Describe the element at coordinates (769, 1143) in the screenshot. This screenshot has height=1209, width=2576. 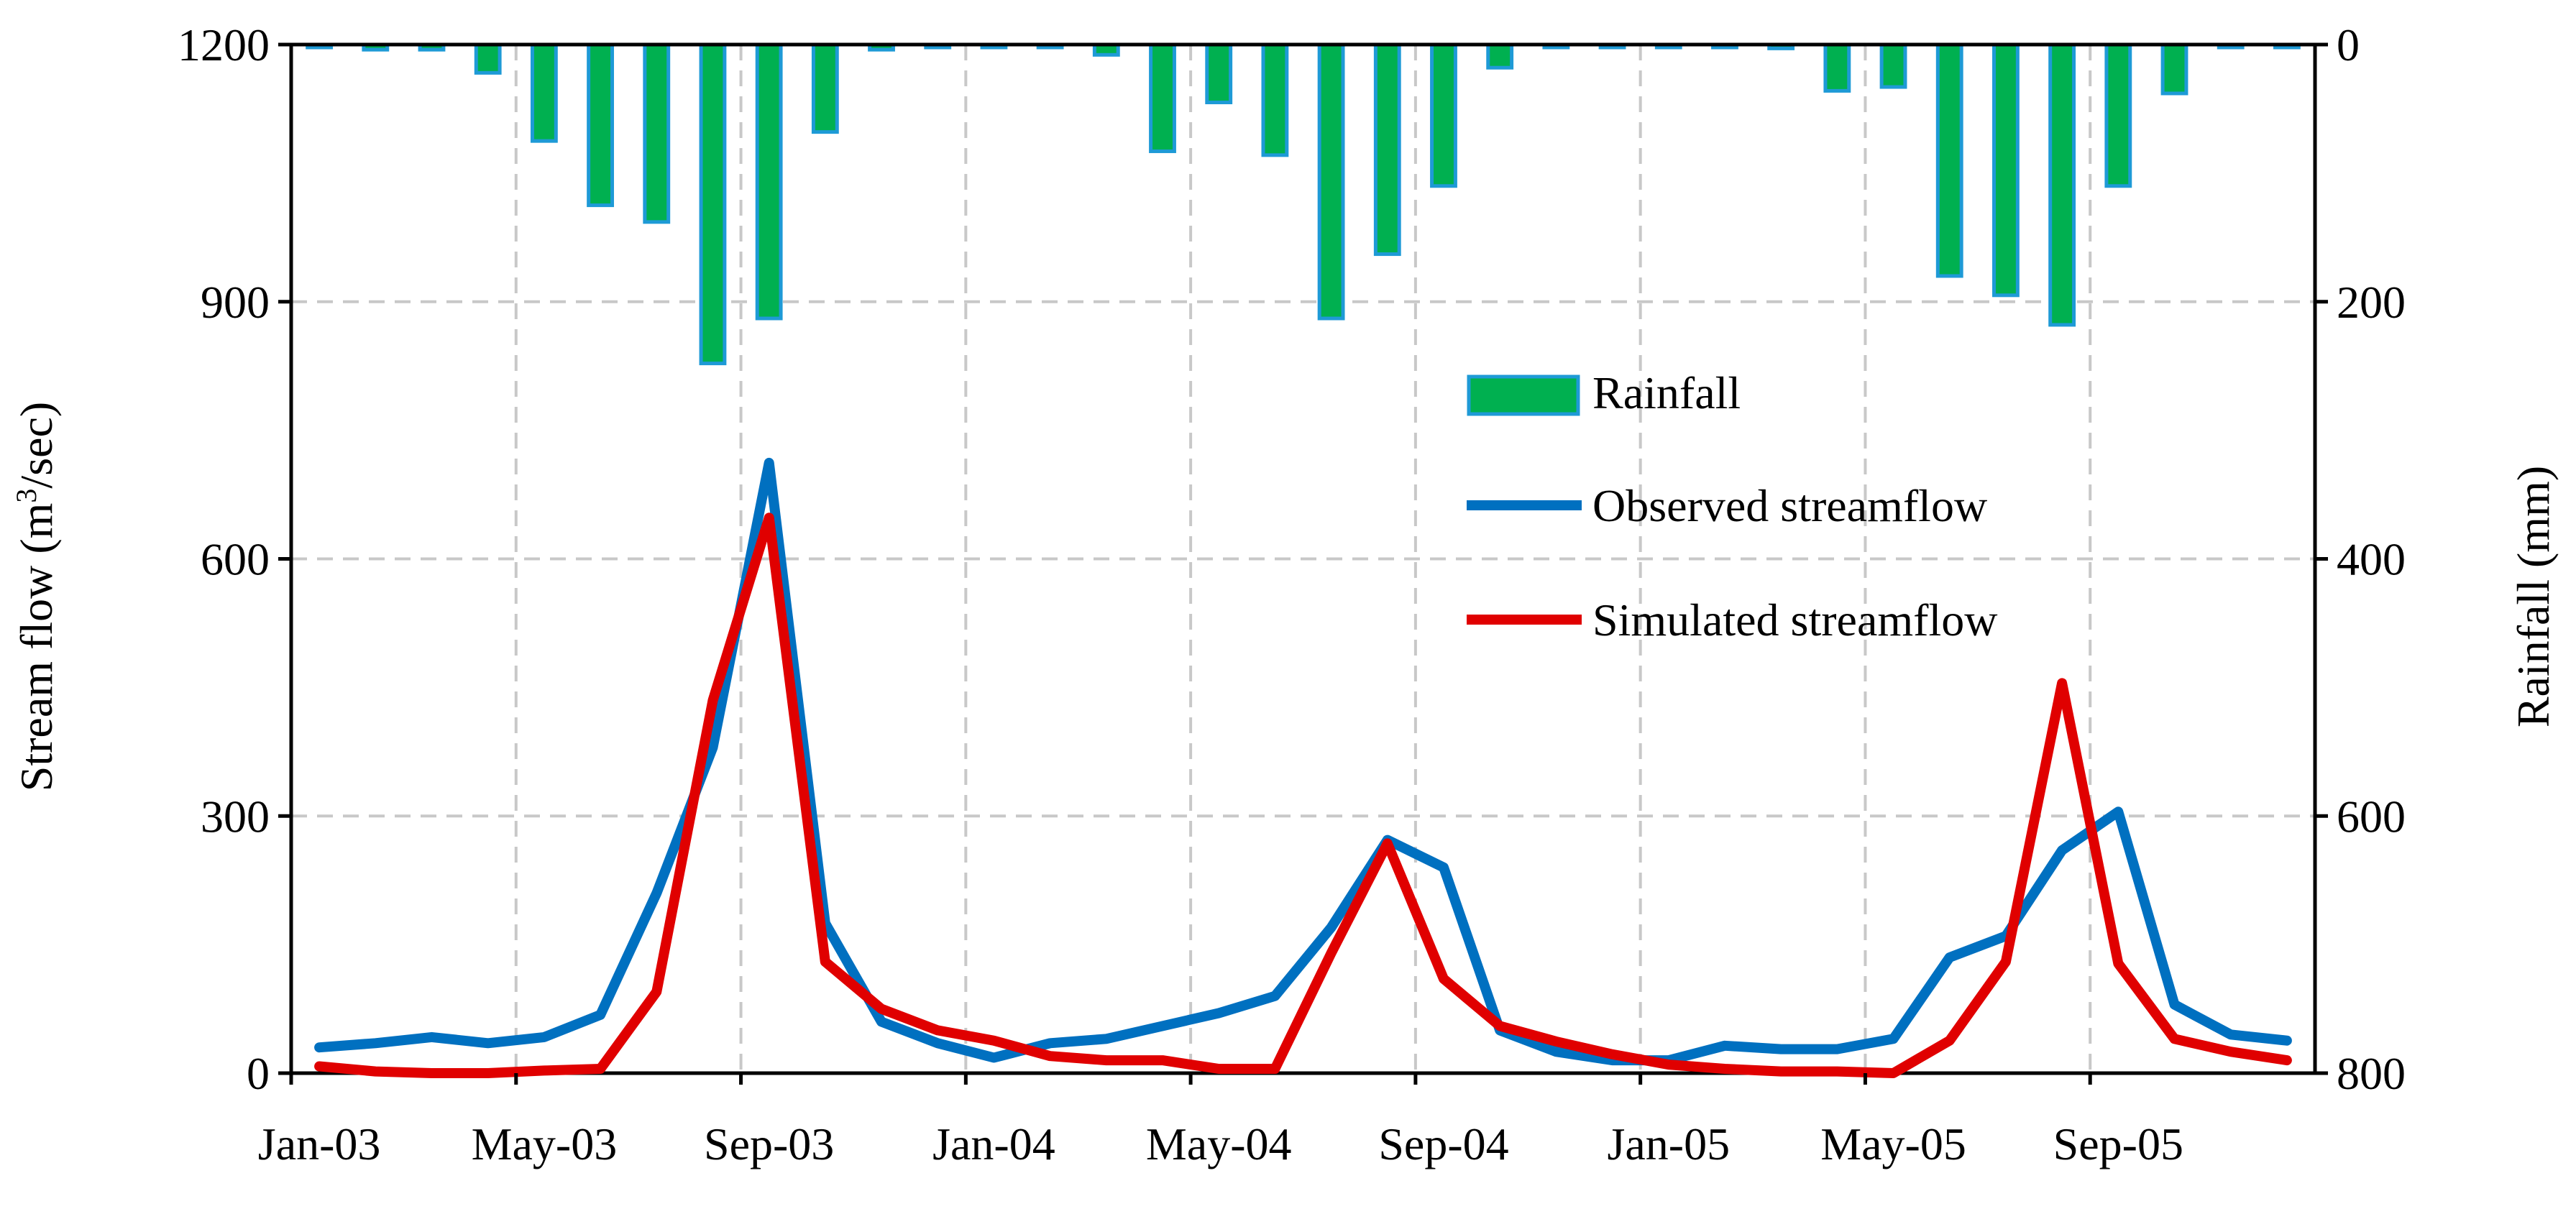
I see `x-tick-label: Sep-03` at that location.